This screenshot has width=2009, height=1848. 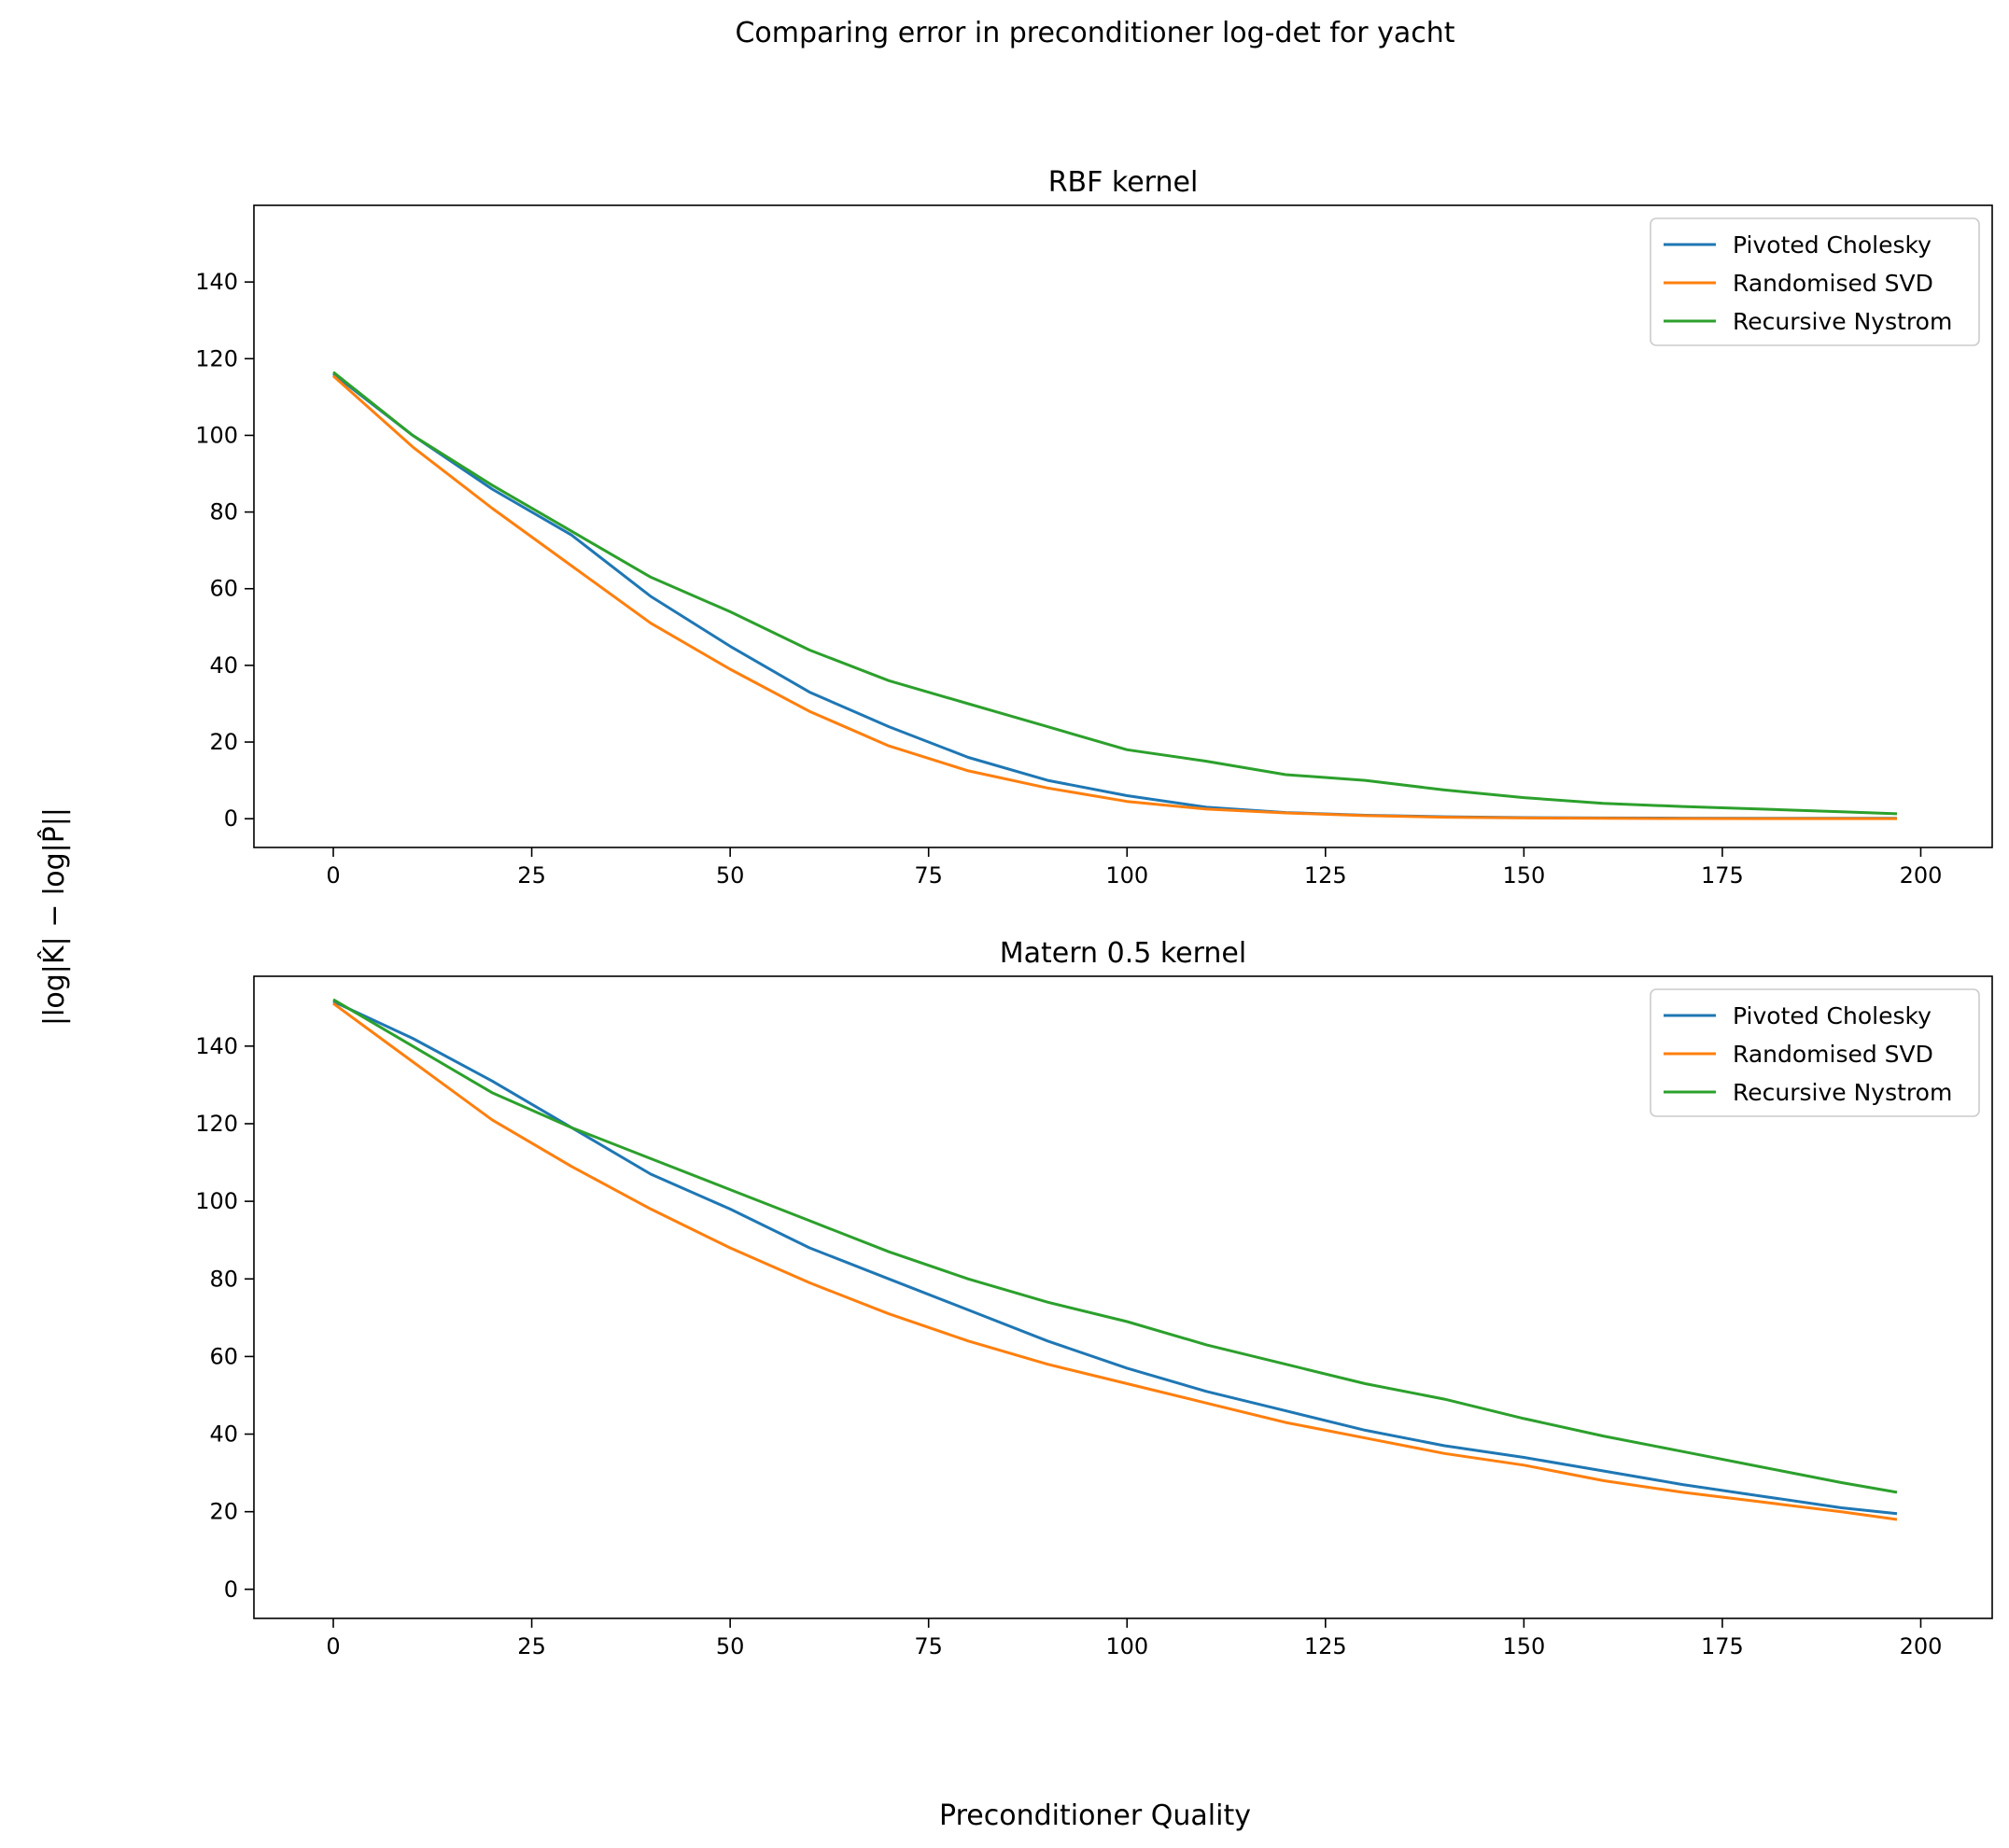 What do you see at coordinates (1123, 182) in the screenshot?
I see `chart-title: RBF kernel` at bounding box center [1123, 182].